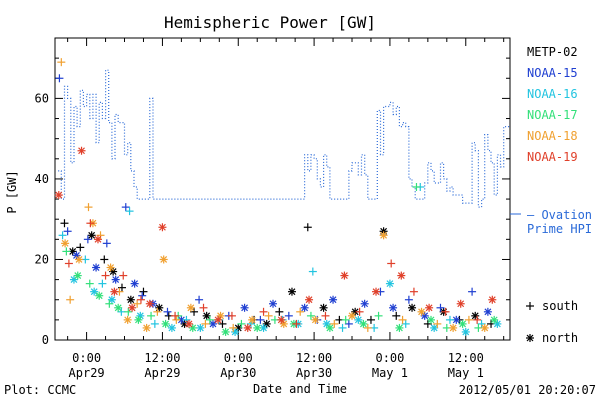  What do you see at coordinates (314, 373) in the screenshot?
I see `x-tick-label-date: Apr30` at bounding box center [314, 373].